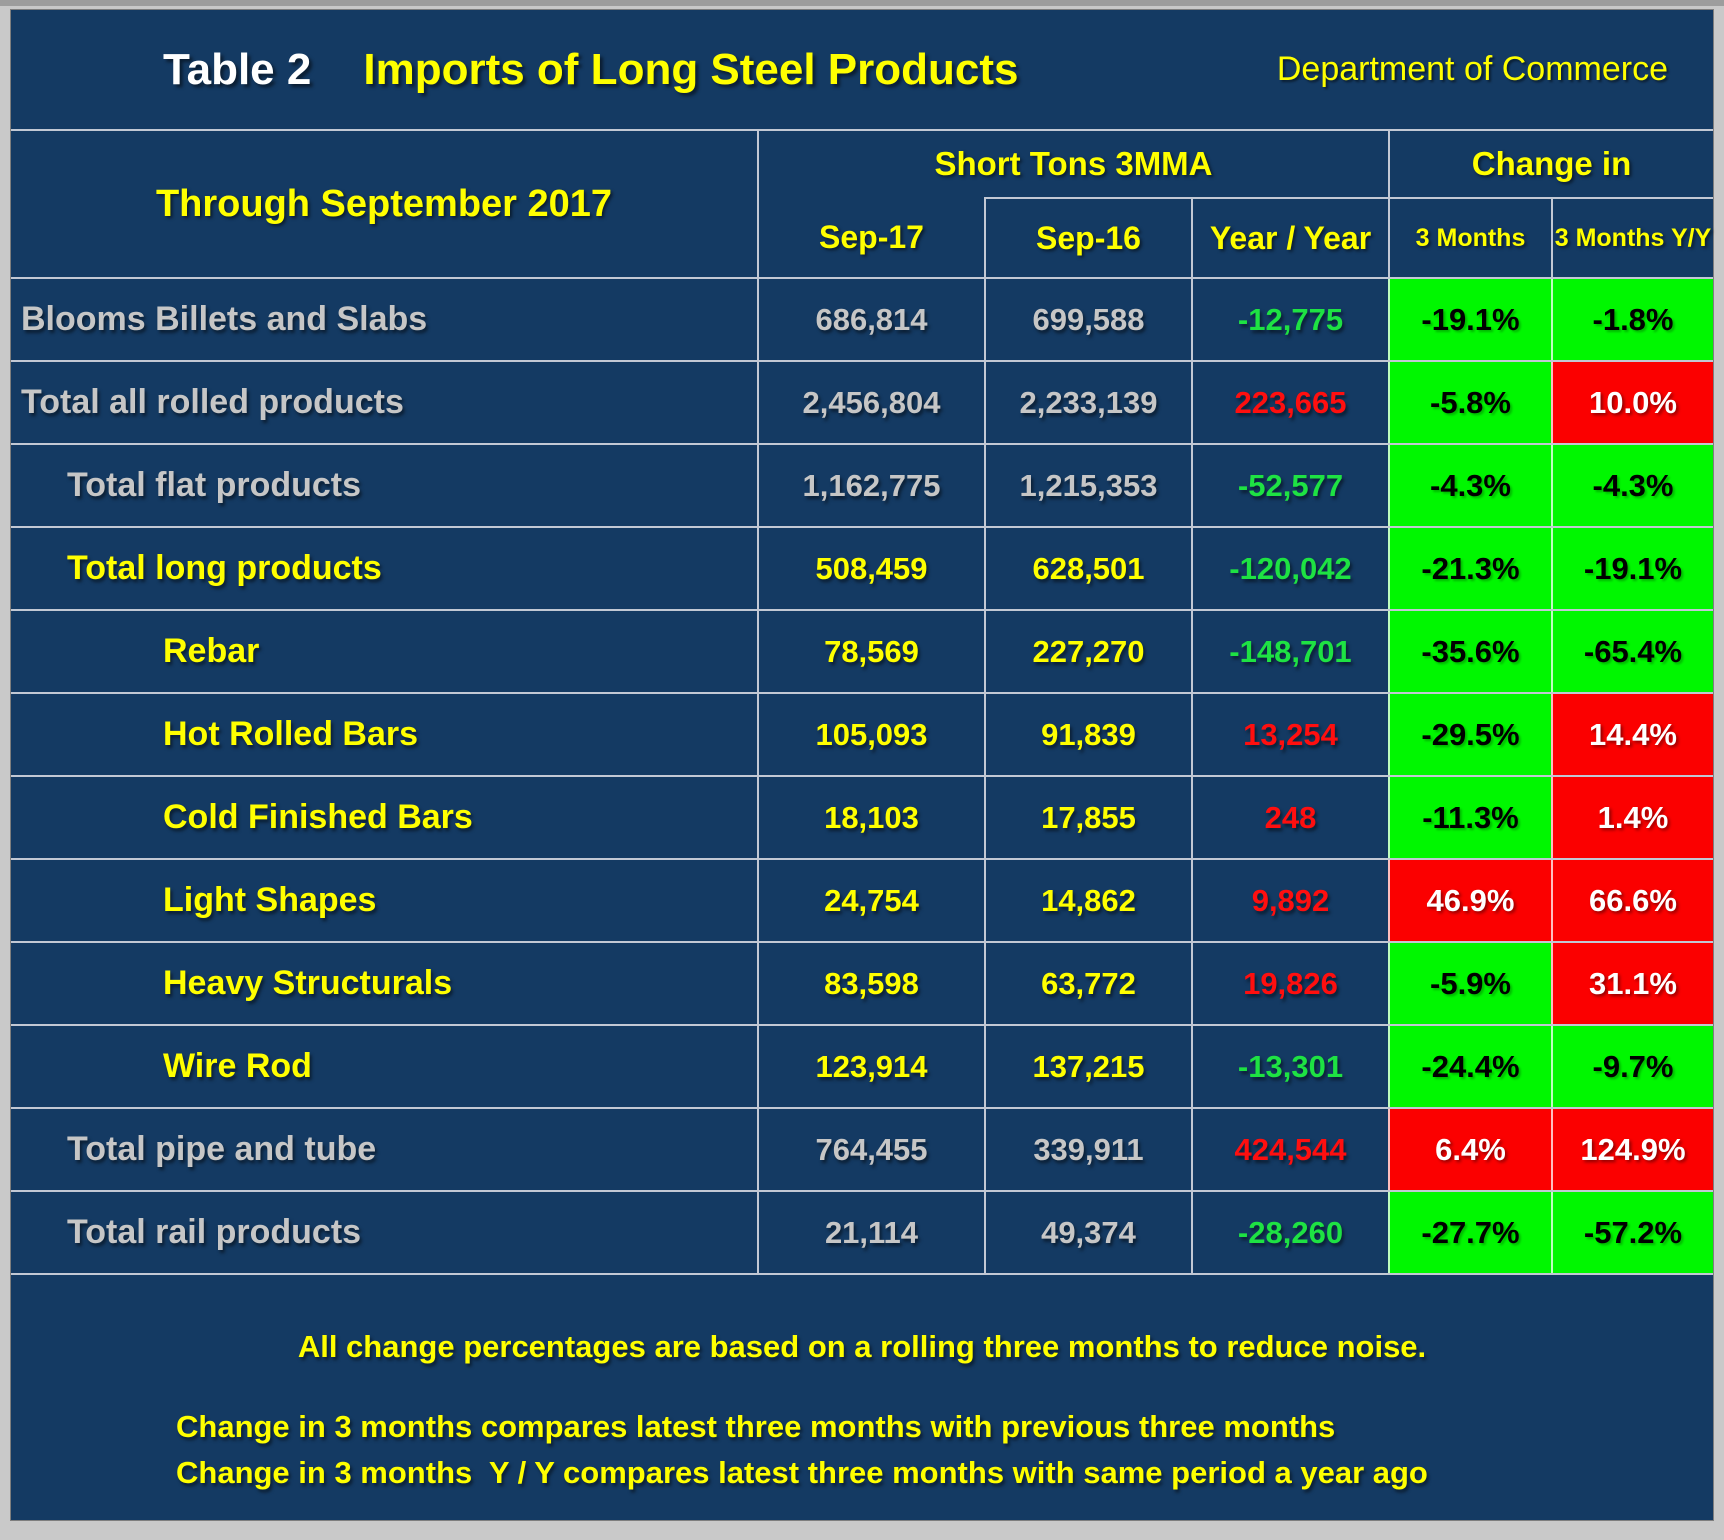 The width and height of the screenshot is (1724, 1540). What do you see at coordinates (1632, 1066) in the screenshot?
I see `change-3-months-yy-cell: -9.7%` at bounding box center [1632, 1066].